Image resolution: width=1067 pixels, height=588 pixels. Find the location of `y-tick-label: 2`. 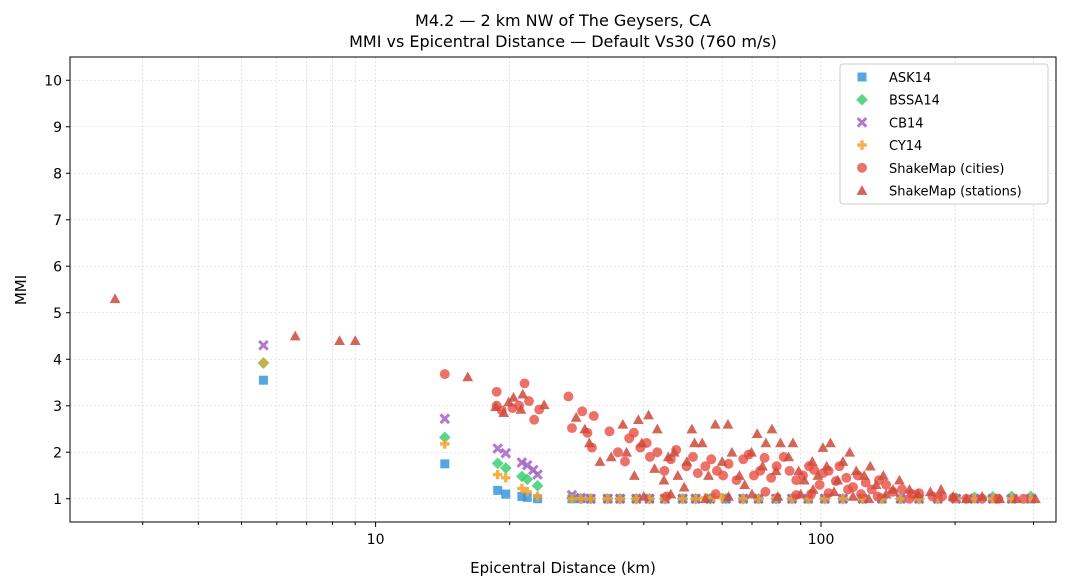

y-tick-label: 2 is located at coordinates (57, 453).